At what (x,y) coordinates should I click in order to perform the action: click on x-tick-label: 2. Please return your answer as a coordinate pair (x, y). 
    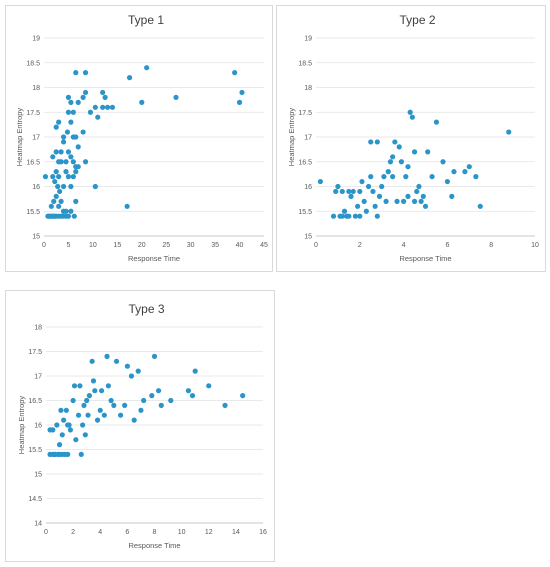
    Looking at the image, I should click on (360, 245).